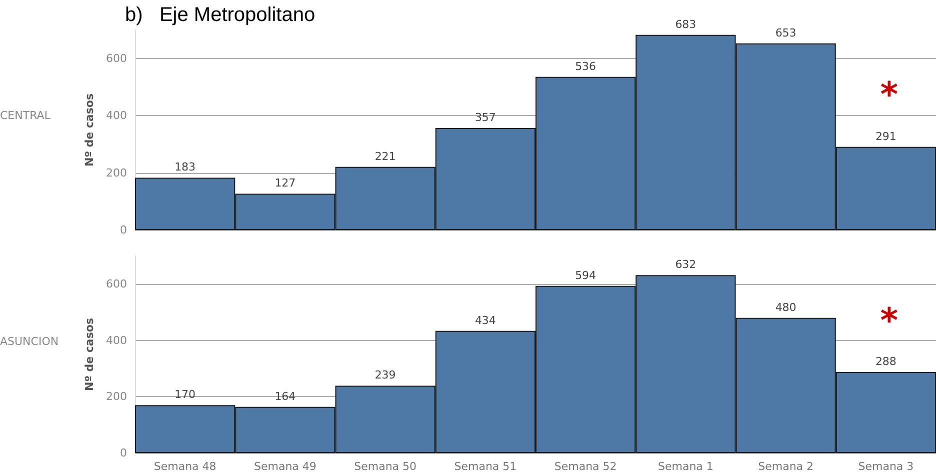 The height and width of the screenshot is (472, 936). I want to click on x-tick-label: Semana 1, so click(686, 466).